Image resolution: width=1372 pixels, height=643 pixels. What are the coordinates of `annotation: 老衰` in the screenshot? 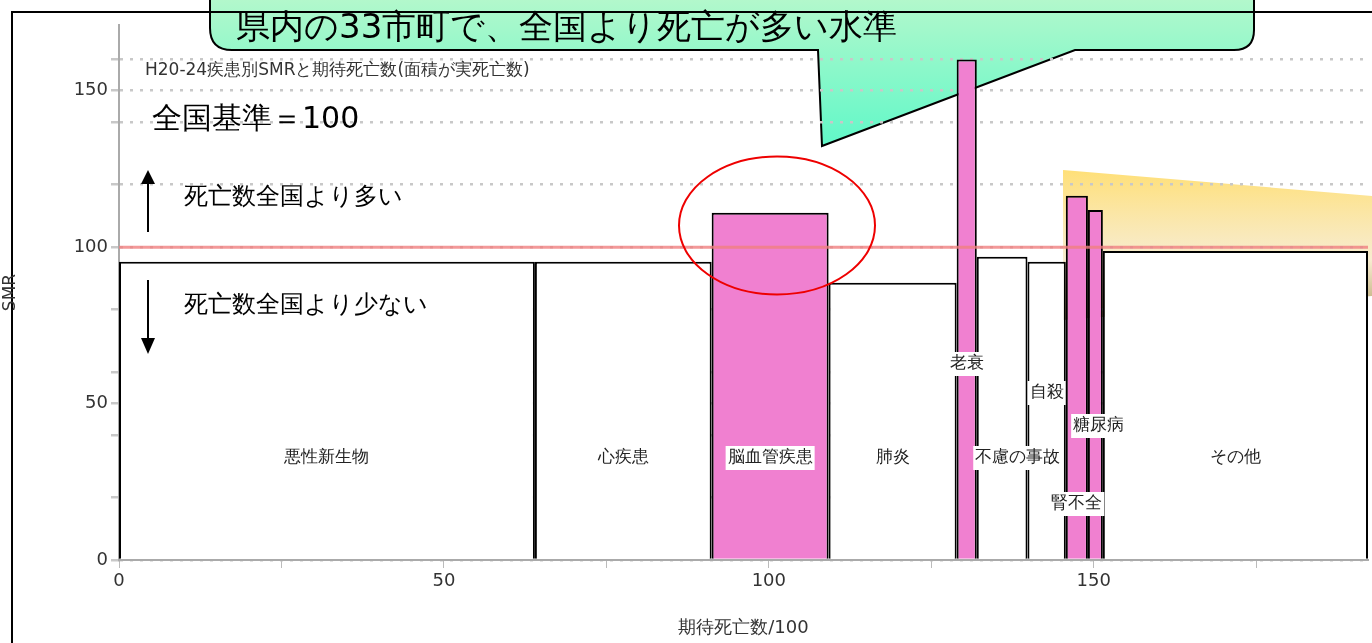 It's located at (966, 362).